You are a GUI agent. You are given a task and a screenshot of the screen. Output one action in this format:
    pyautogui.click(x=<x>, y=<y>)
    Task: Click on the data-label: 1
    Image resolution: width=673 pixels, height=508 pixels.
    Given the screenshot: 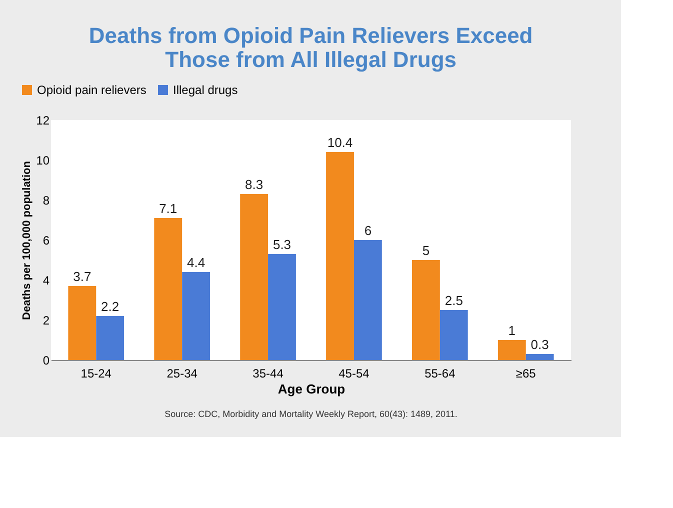 What is the action you would take?
    pyautogui.click(x=512, y=330)
    